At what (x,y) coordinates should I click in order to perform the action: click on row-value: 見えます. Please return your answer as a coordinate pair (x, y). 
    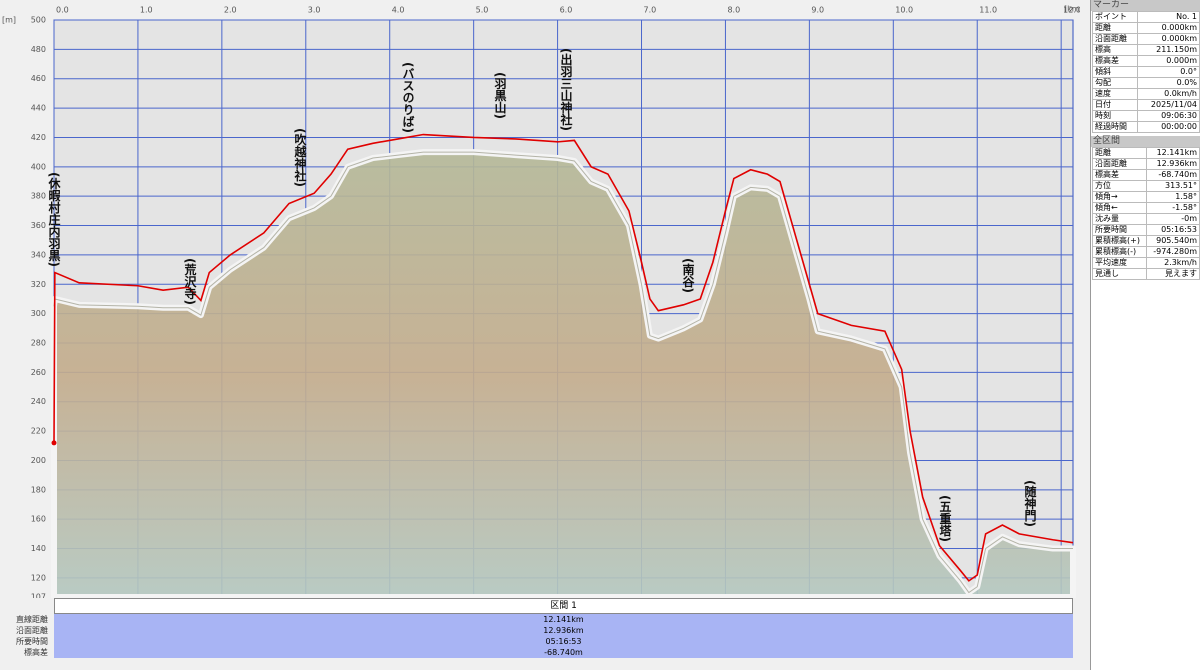
    Looking at the image, I should click on (1173, 274).